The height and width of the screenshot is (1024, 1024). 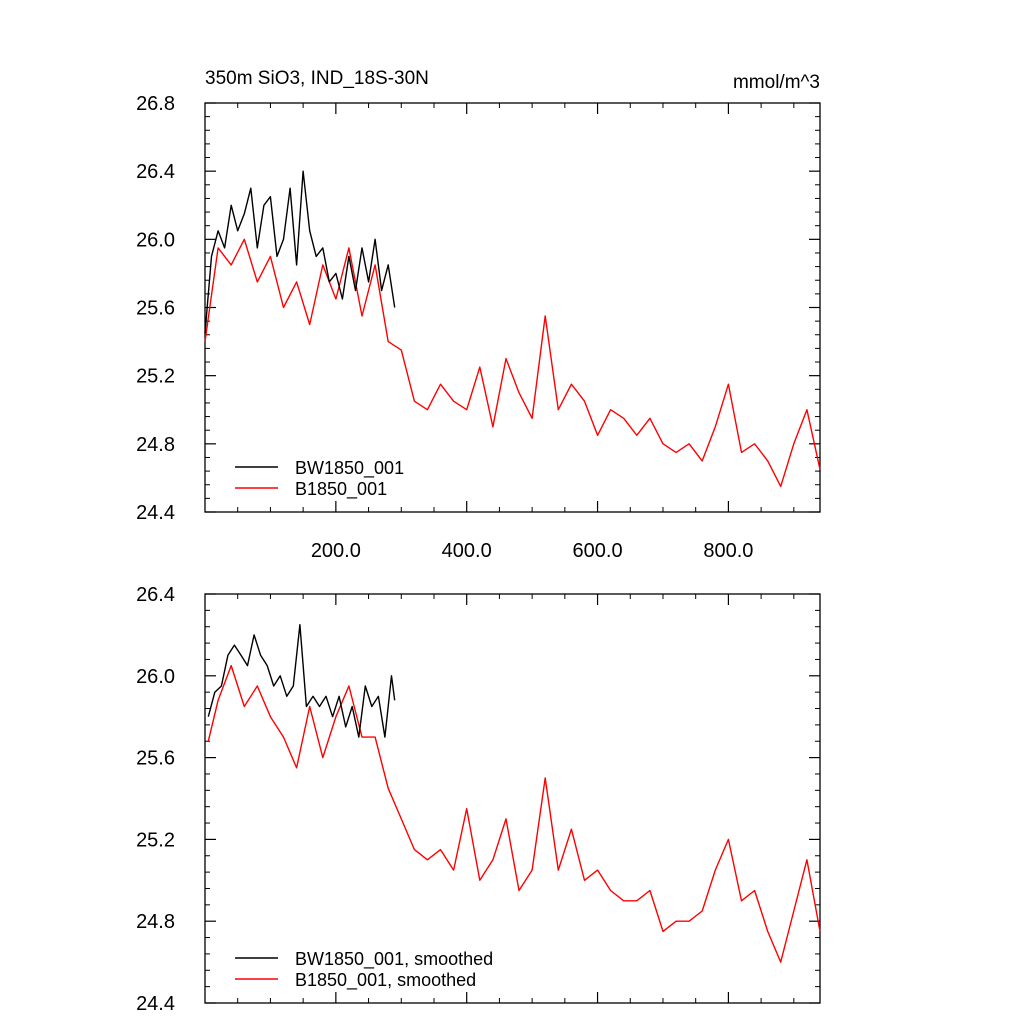 What do you see at coordinates (301, 681) in the screenshot?
I see `series-line-bw1850-001-smoothed` at bounding box center [301, 681].